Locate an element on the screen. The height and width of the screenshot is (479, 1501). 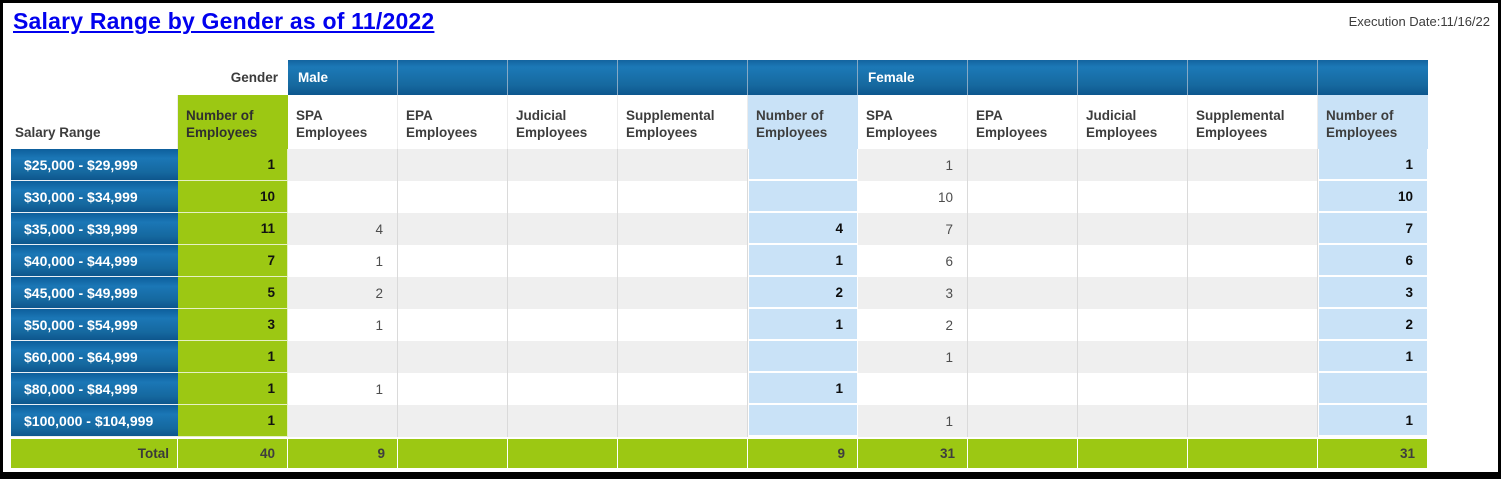
execution-date: Execution Date:11/16/22 is located at coordinates (1419, 21).